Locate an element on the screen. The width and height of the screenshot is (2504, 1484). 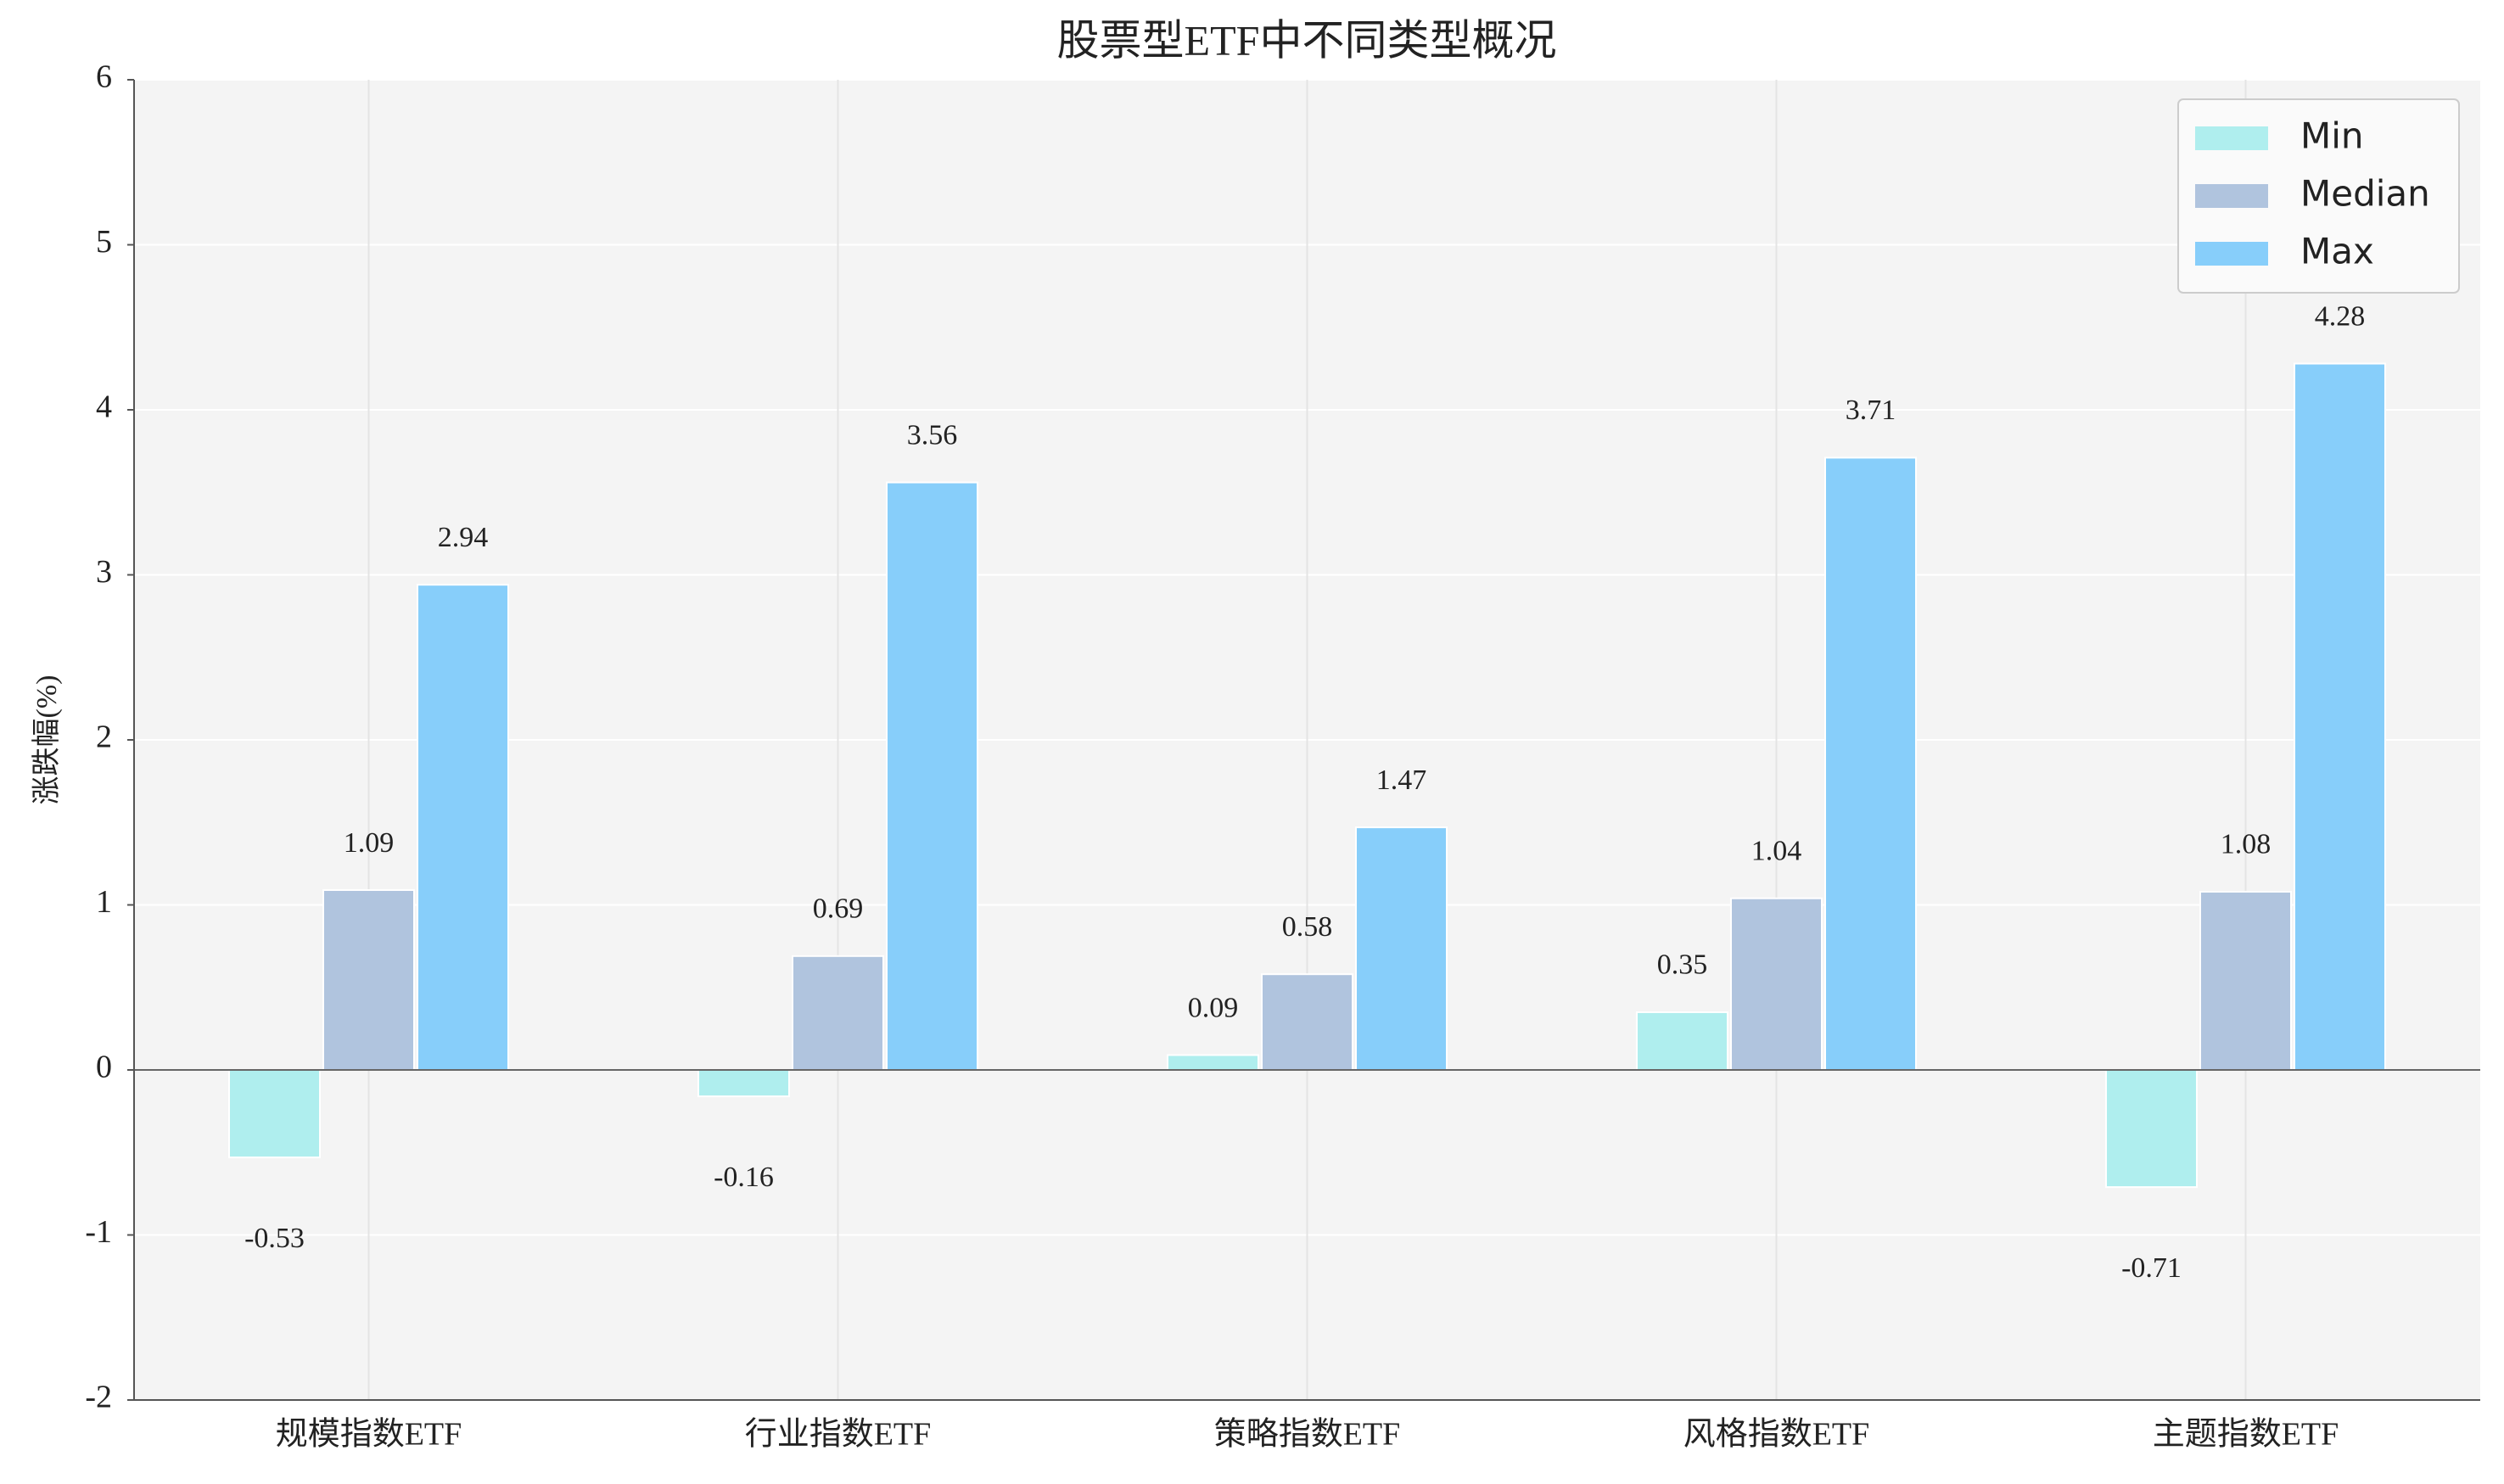
value-label: 0.35 is located at coordinates (1682, 965).